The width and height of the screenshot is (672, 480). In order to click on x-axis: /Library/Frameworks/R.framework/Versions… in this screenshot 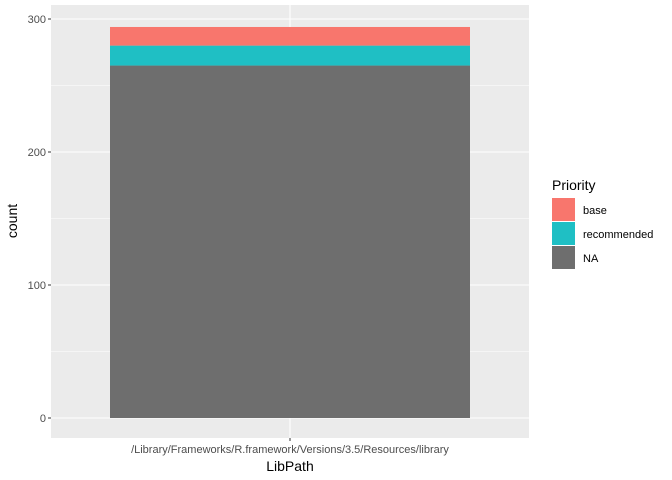, I will do `click(290, 447)`.